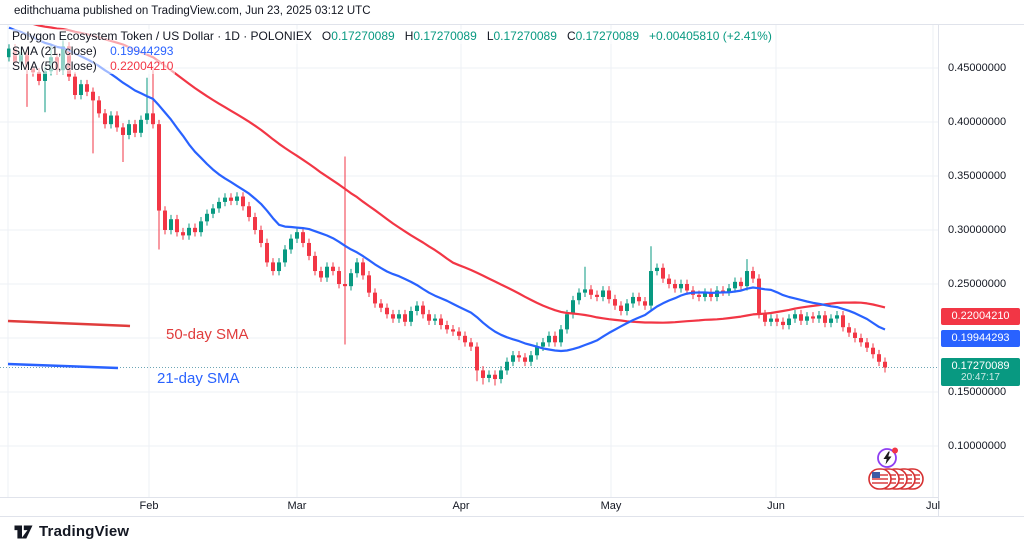 The height and width of the screenshot is (548, 1024). What do you see at coordinates (469, 497) in the screenshot?
I see `time-axis-divider` at bounding box center [469, 497].